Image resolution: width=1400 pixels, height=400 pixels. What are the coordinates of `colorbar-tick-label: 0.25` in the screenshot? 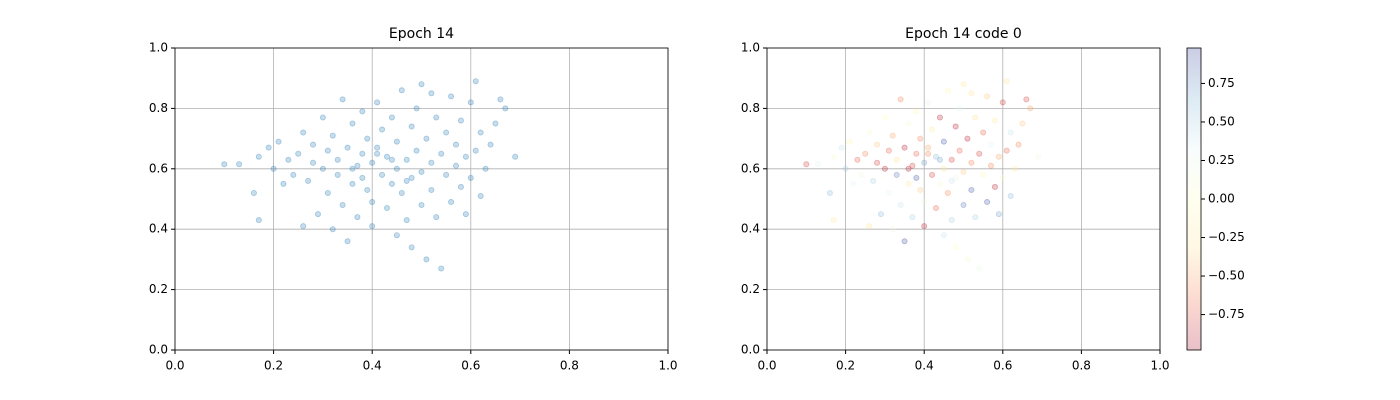 It's located at (1221, 160).